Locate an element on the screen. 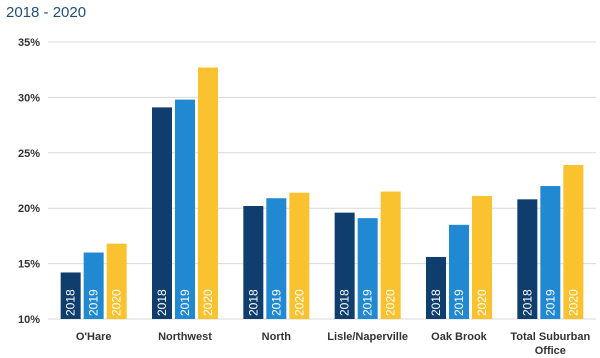 This screenshot has width=600, height=358. x-tick-label: Office is located at coordinates (550, 351).